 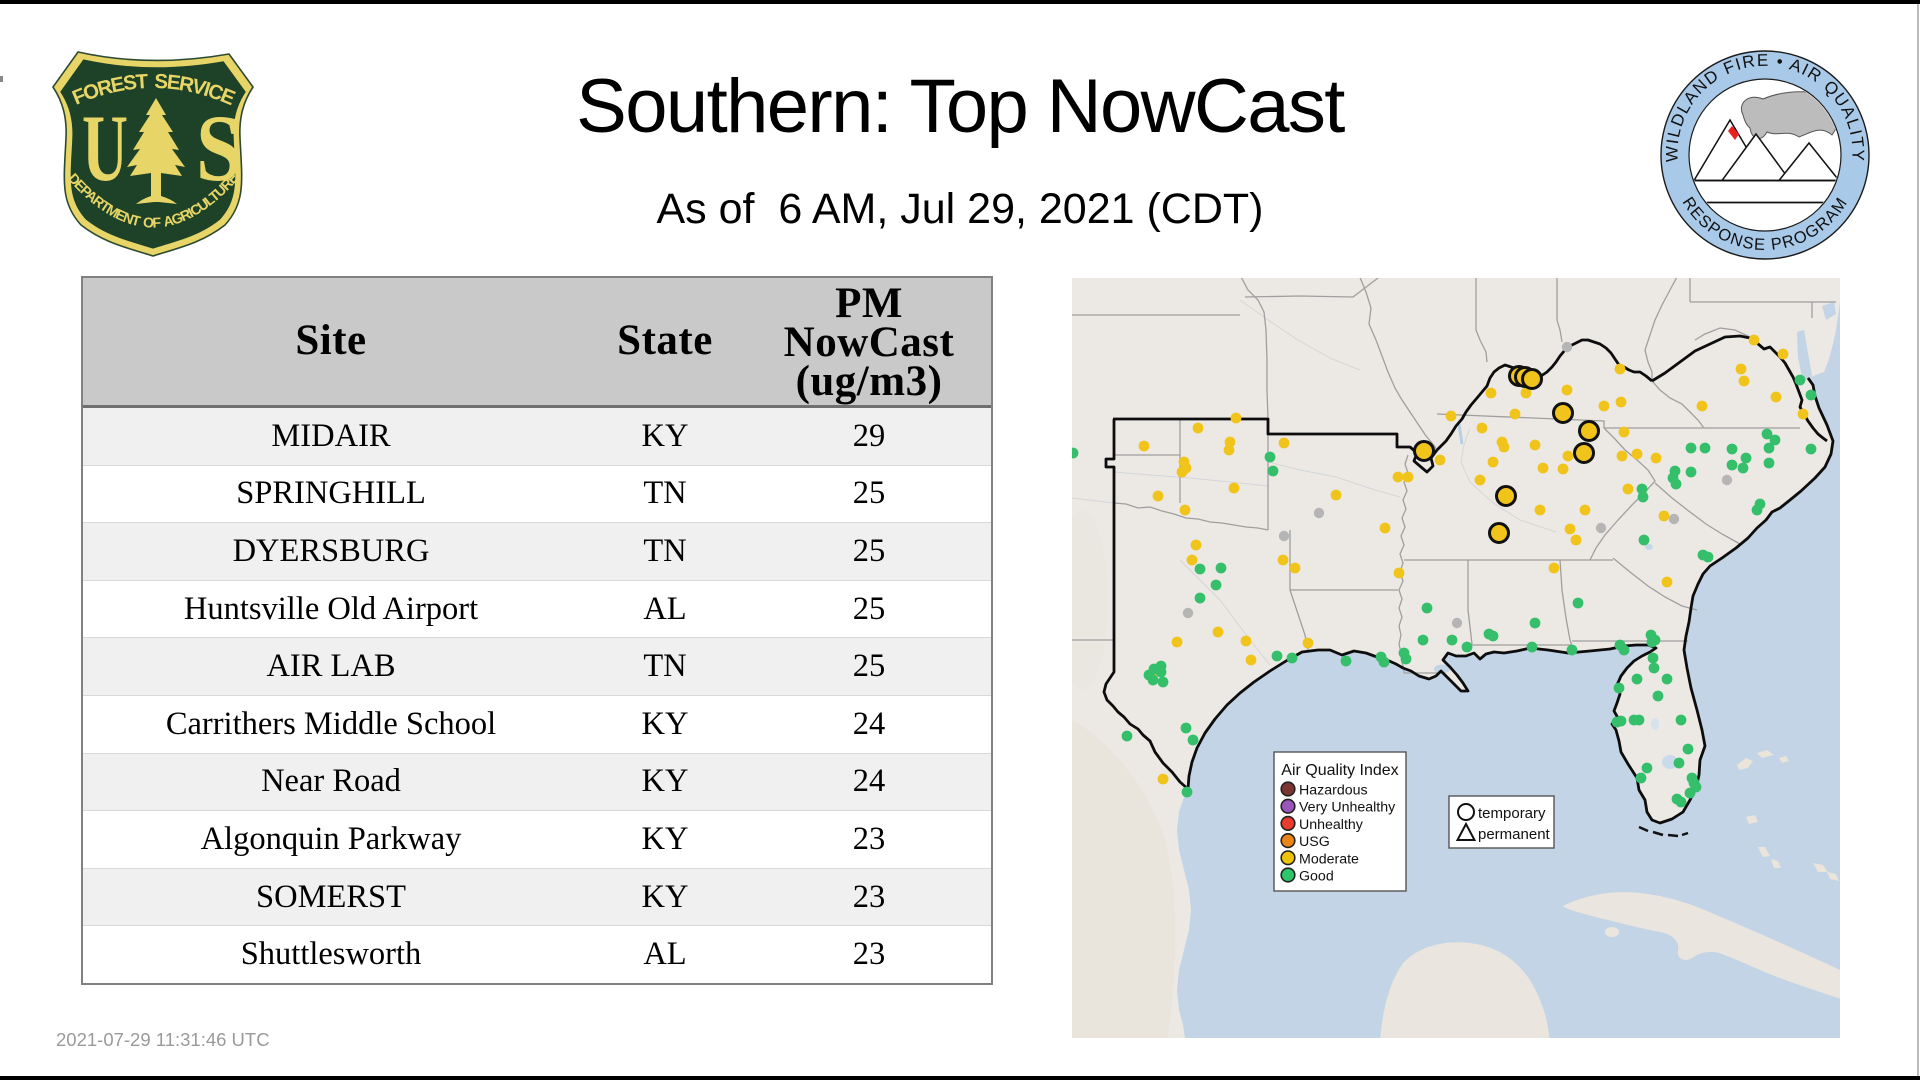 I want to click on svg-text: USG, so click(x=1314, y=842).